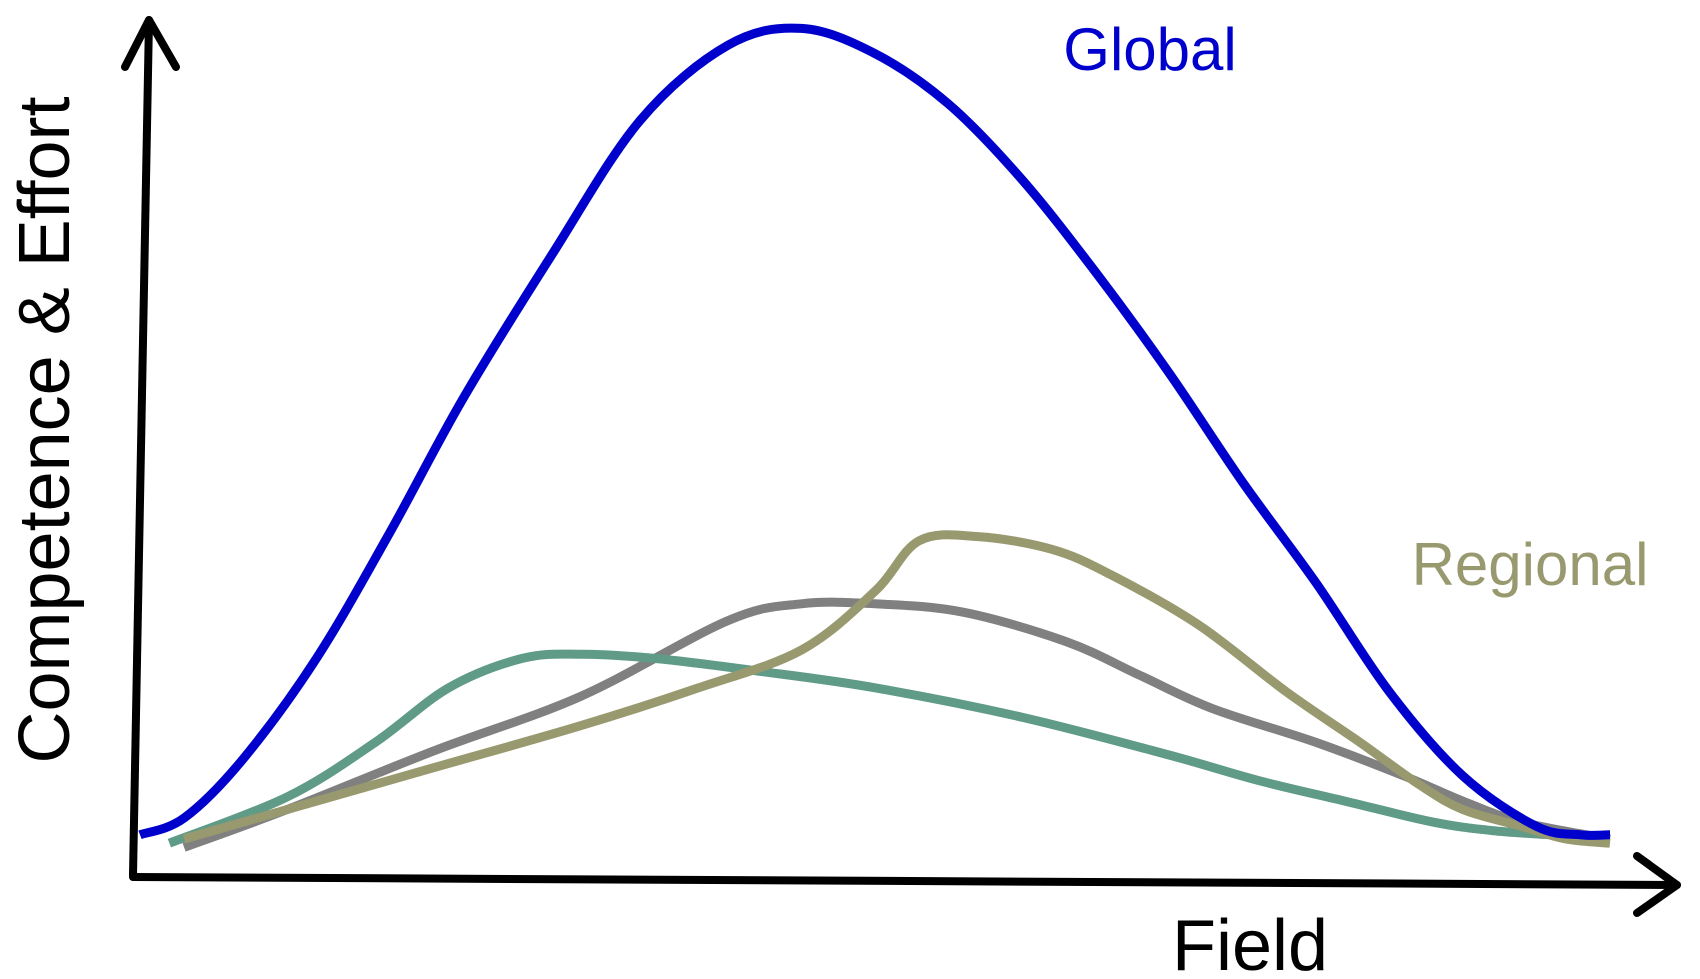 This screenshot has width=1700, height=979. I want to click on y-axis-line, so click(141, 447).